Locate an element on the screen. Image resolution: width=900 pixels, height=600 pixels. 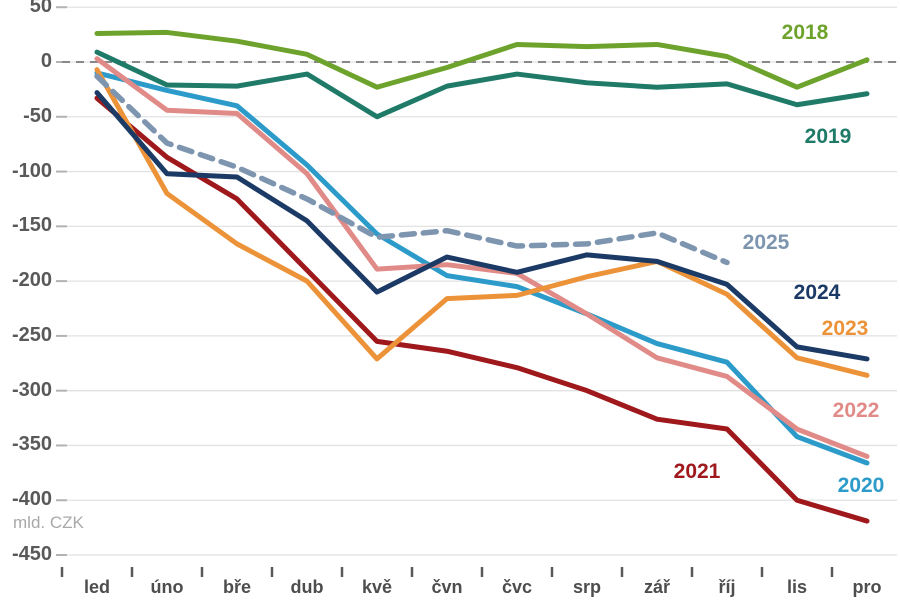
x-tick-label-úno: úno is located at coordinates (167, 587).